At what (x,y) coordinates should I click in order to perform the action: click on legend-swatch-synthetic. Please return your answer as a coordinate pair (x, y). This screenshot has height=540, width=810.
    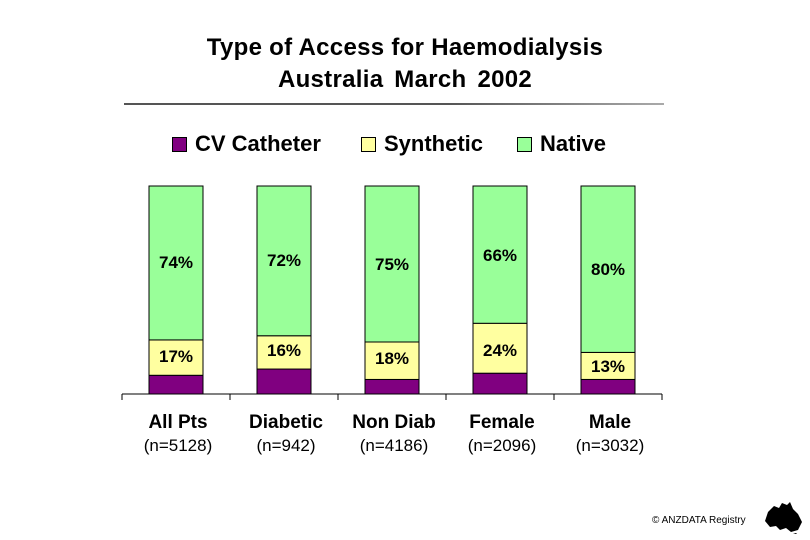
    Looking at the image, I should click on (368, 144).